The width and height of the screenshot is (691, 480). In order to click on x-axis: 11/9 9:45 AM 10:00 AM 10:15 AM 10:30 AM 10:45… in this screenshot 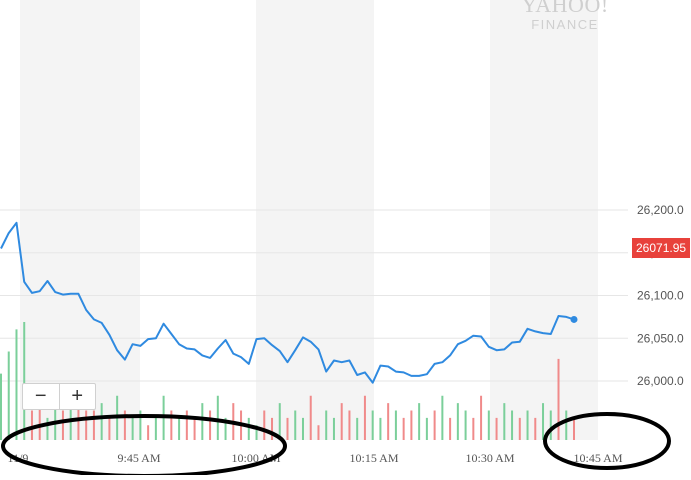, I will do `click(315, 458)`.